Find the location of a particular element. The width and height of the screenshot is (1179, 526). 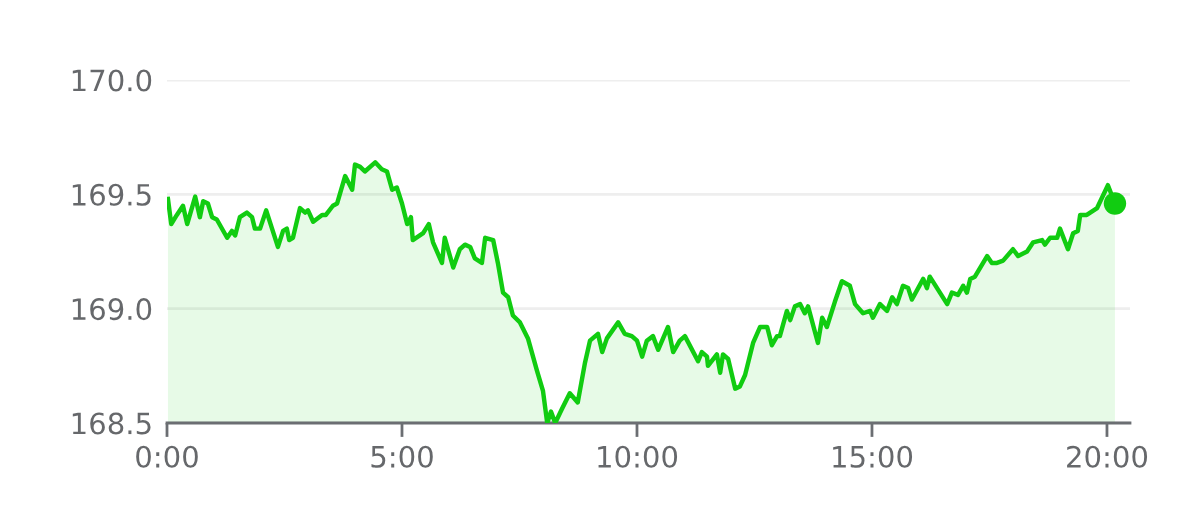

x-tick-label: 10:00 is located at coordinates (638, 456).